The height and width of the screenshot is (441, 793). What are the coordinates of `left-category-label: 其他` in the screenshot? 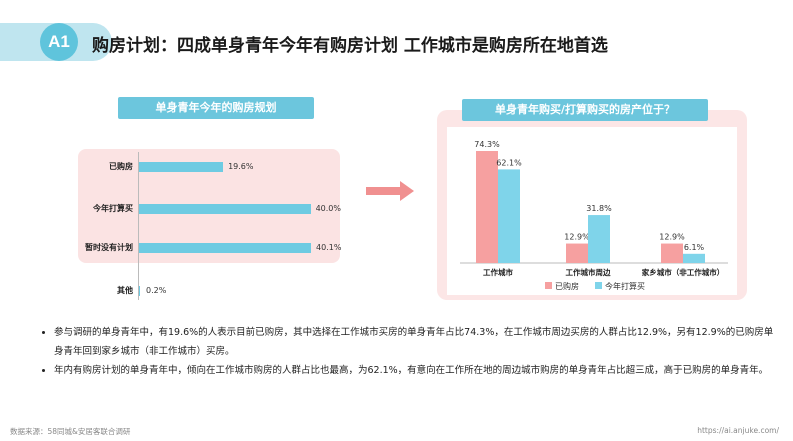 It's located at (125, 290).